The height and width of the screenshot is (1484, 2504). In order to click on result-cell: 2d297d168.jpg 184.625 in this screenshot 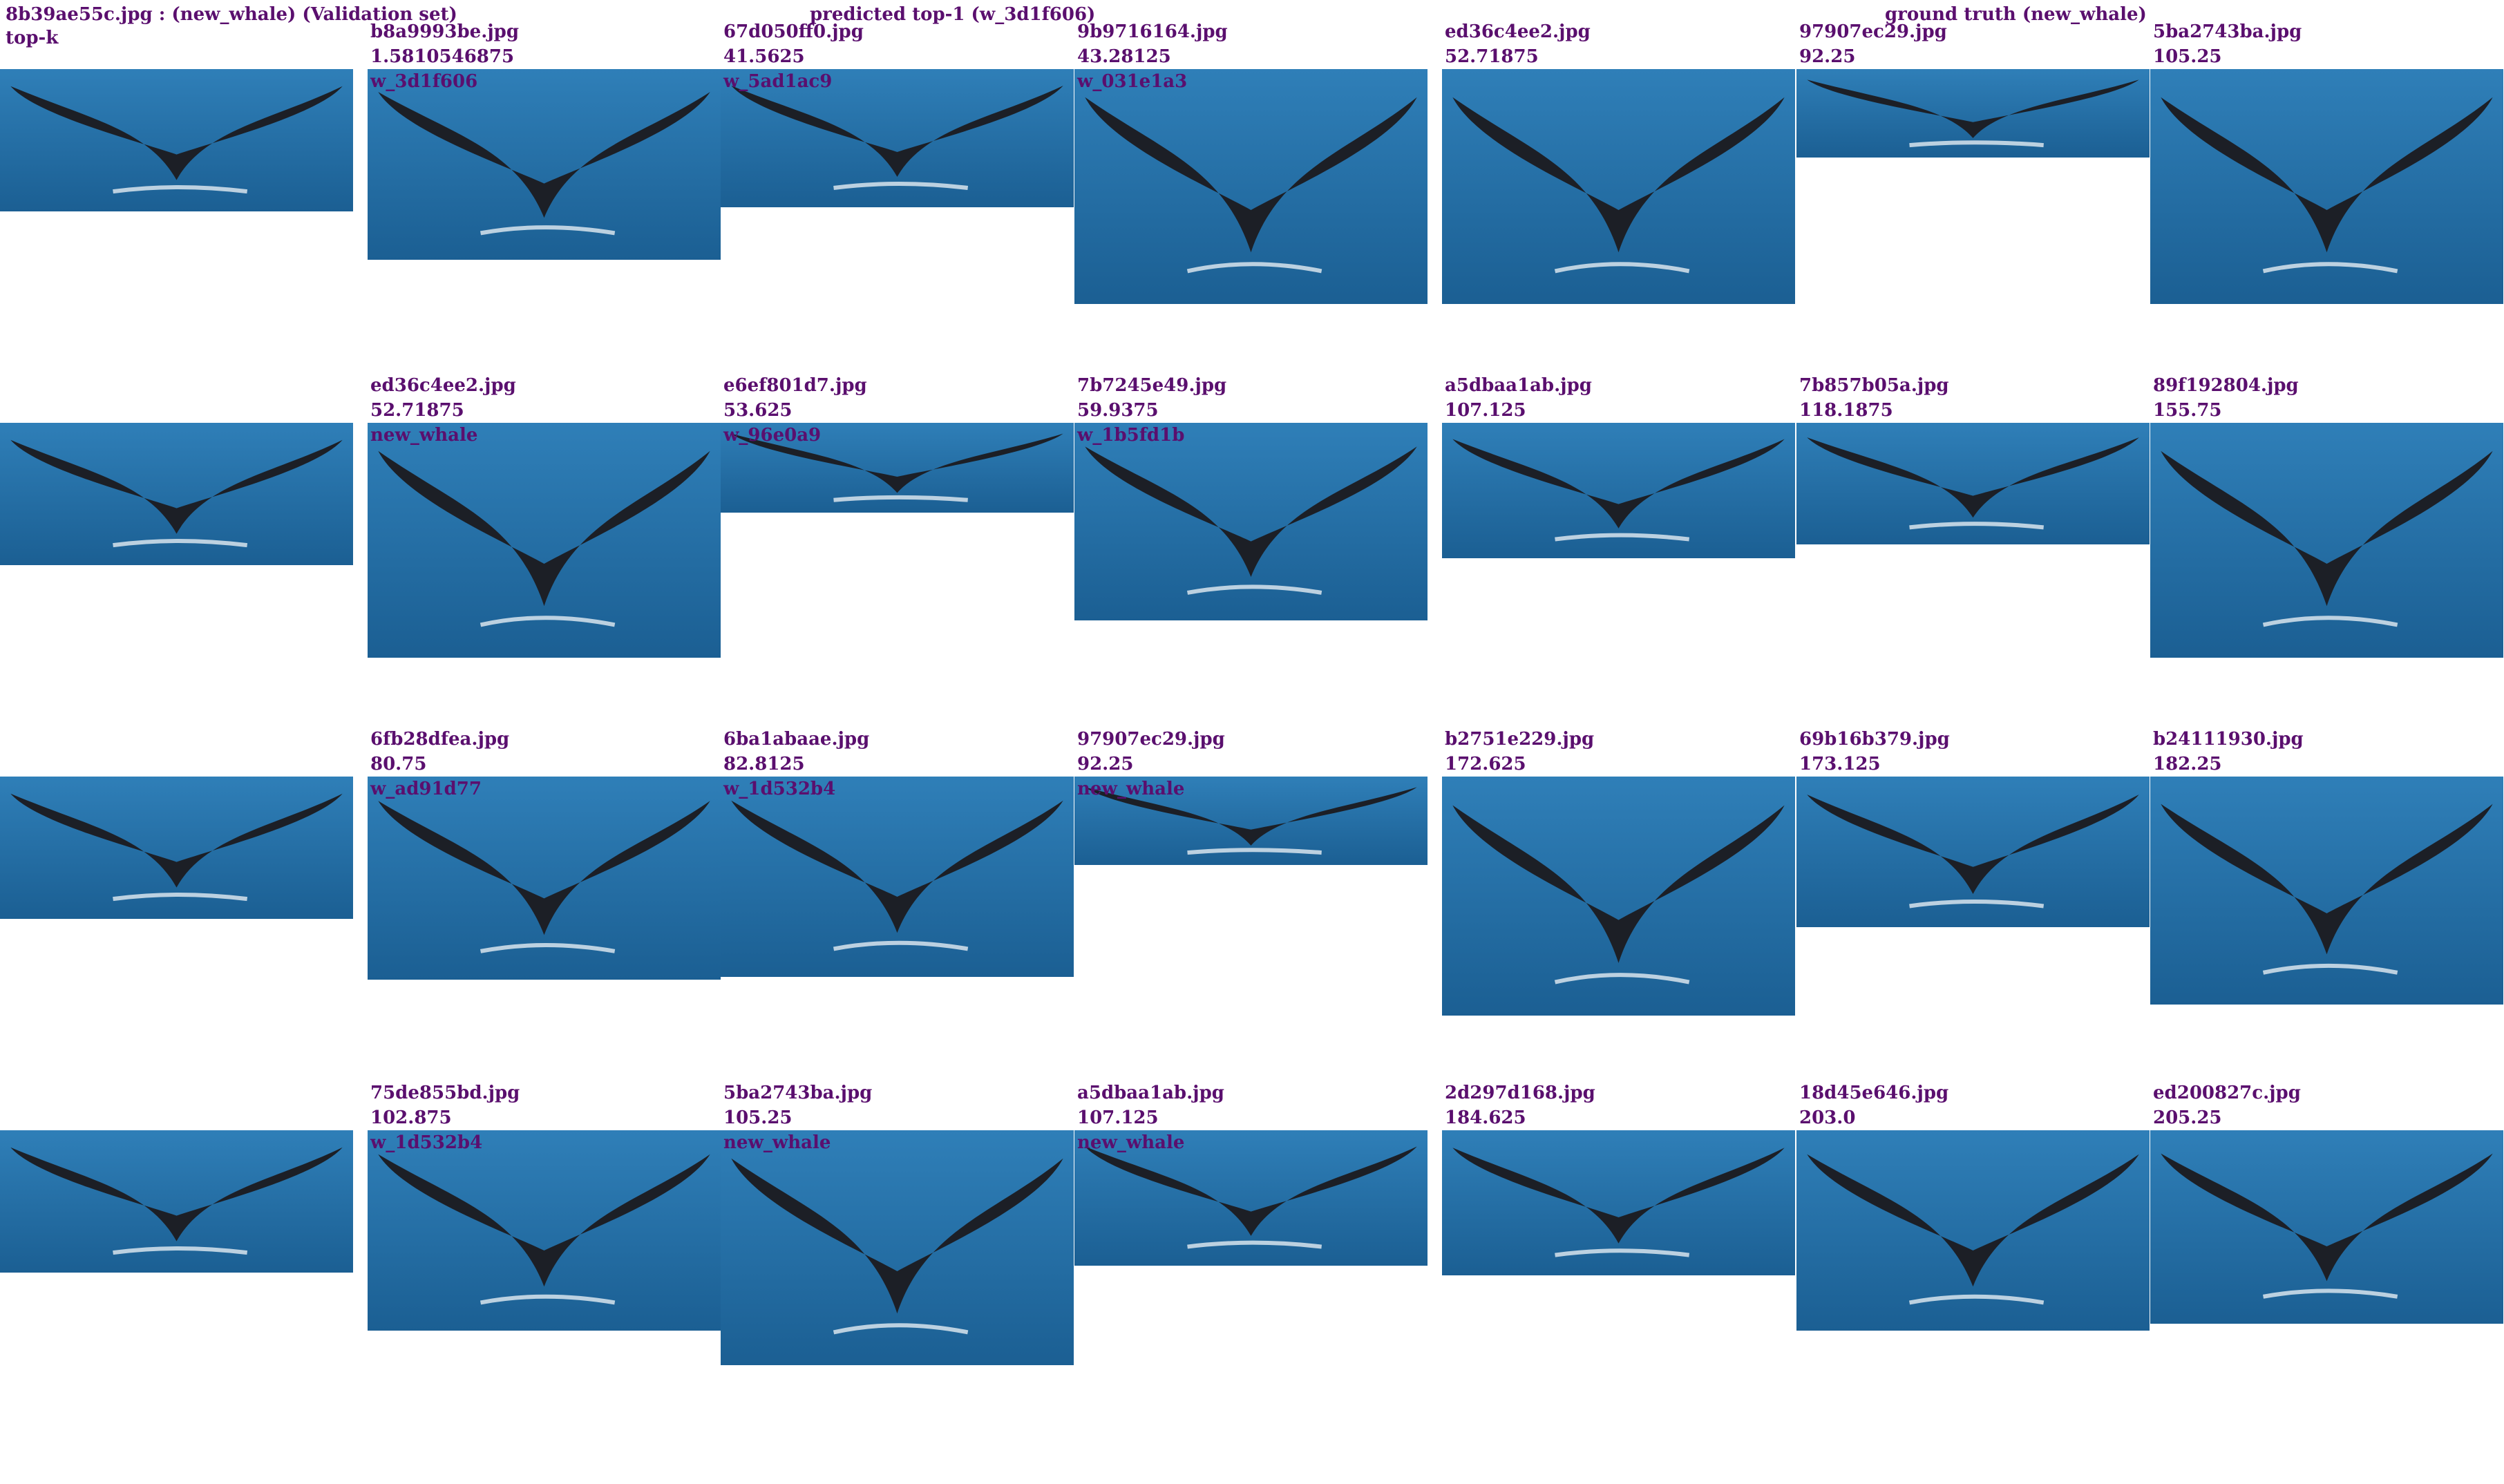, I will do `click(1618, 1234)`.